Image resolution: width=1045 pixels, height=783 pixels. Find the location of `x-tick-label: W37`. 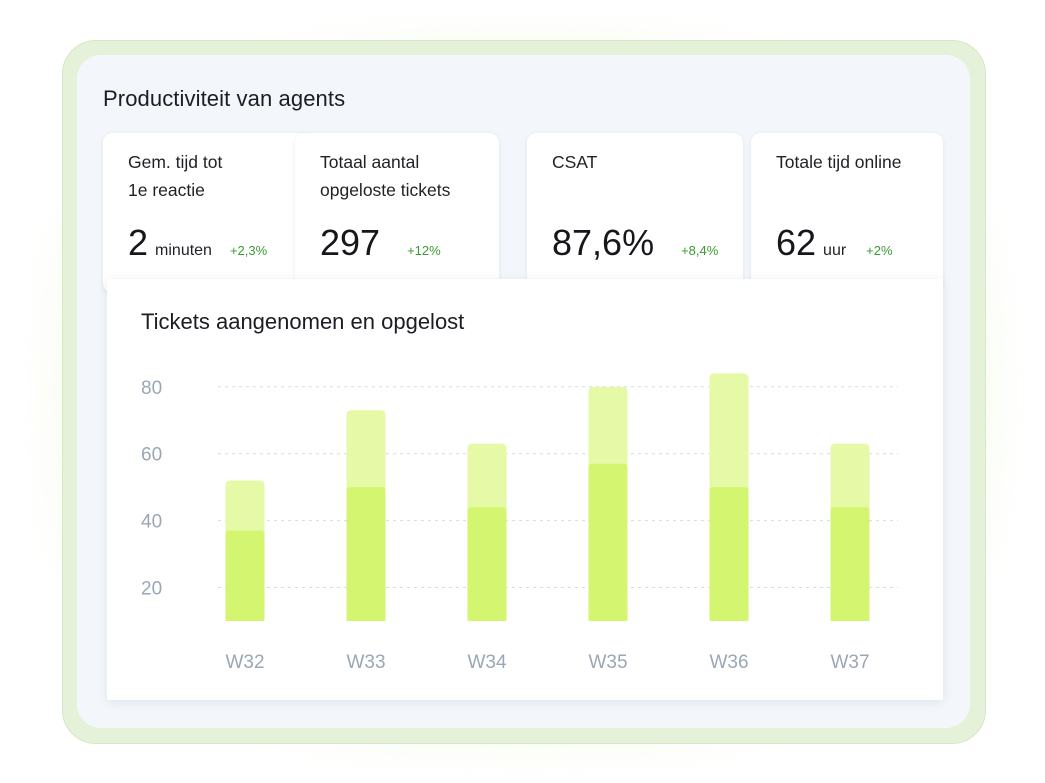

x-tick-label: W37 is located at coordinates (849, 662).